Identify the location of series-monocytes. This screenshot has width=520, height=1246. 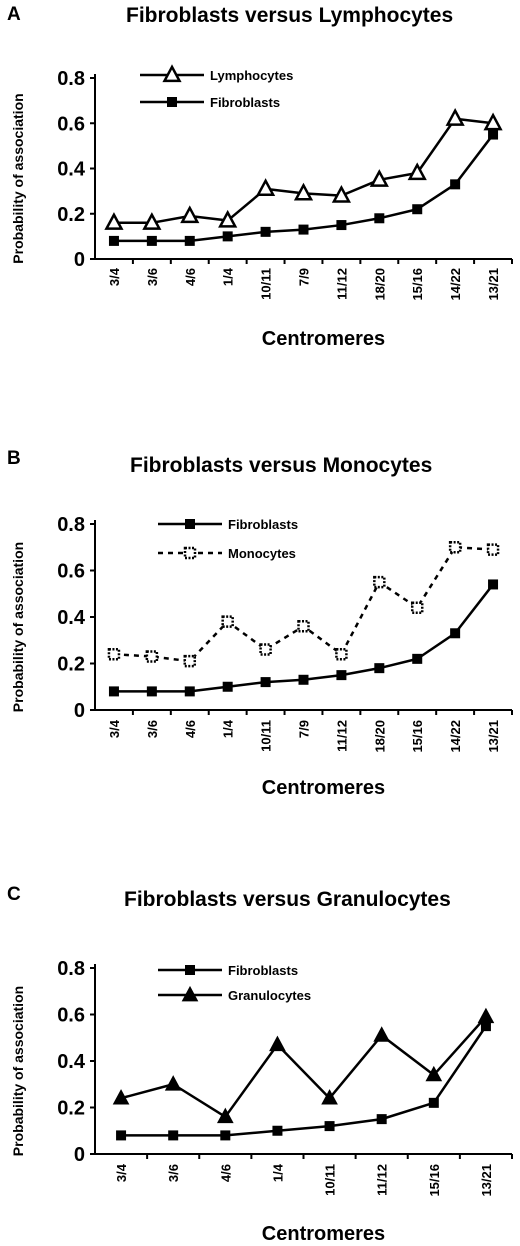
(303, 604).